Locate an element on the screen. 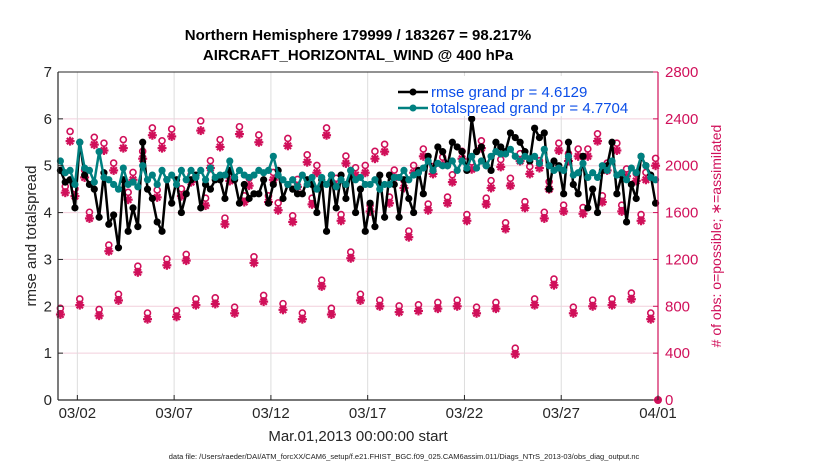 Image resolution: width=830 pixels, height=470 pixels. y-tick-label: 5 is located at coordinates (48, 166).